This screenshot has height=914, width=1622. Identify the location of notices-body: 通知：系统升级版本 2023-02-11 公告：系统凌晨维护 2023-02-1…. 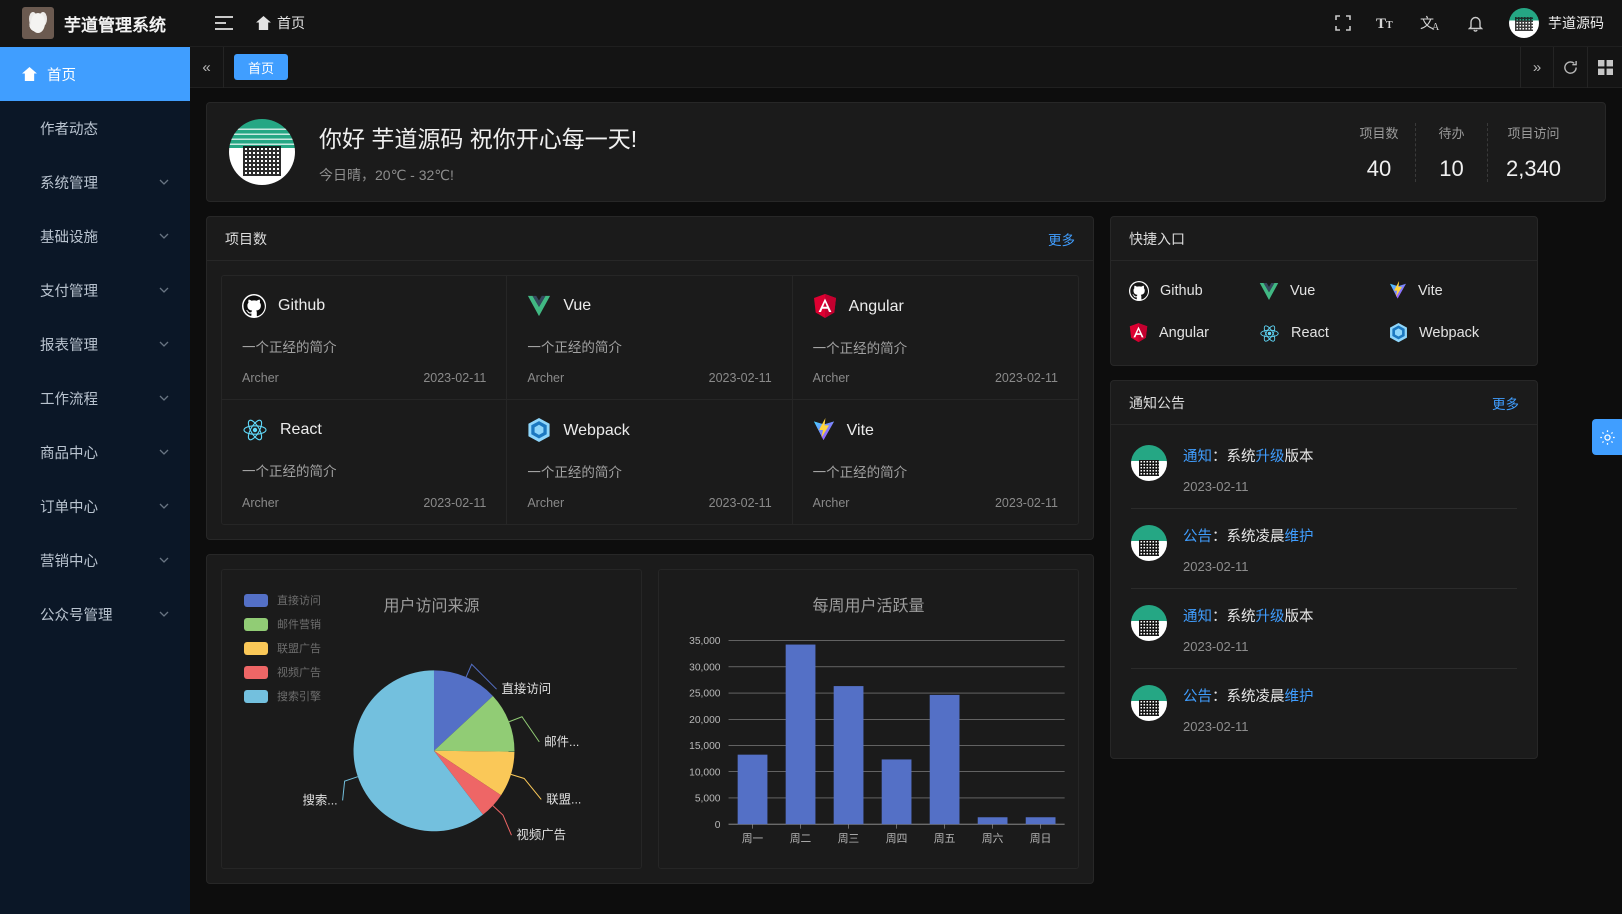
(1324, 591).